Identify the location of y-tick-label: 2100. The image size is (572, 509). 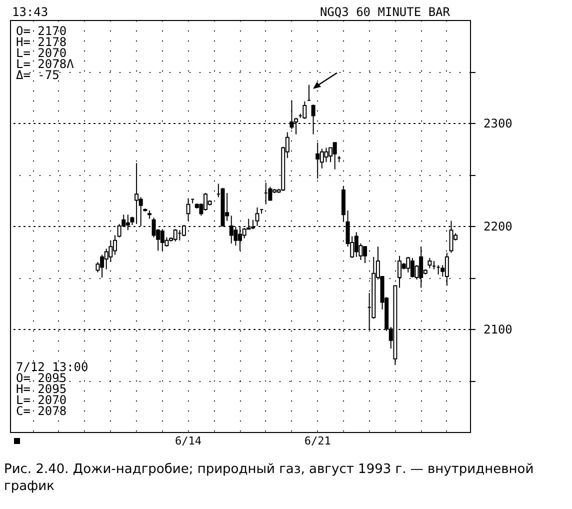
(498, 329).